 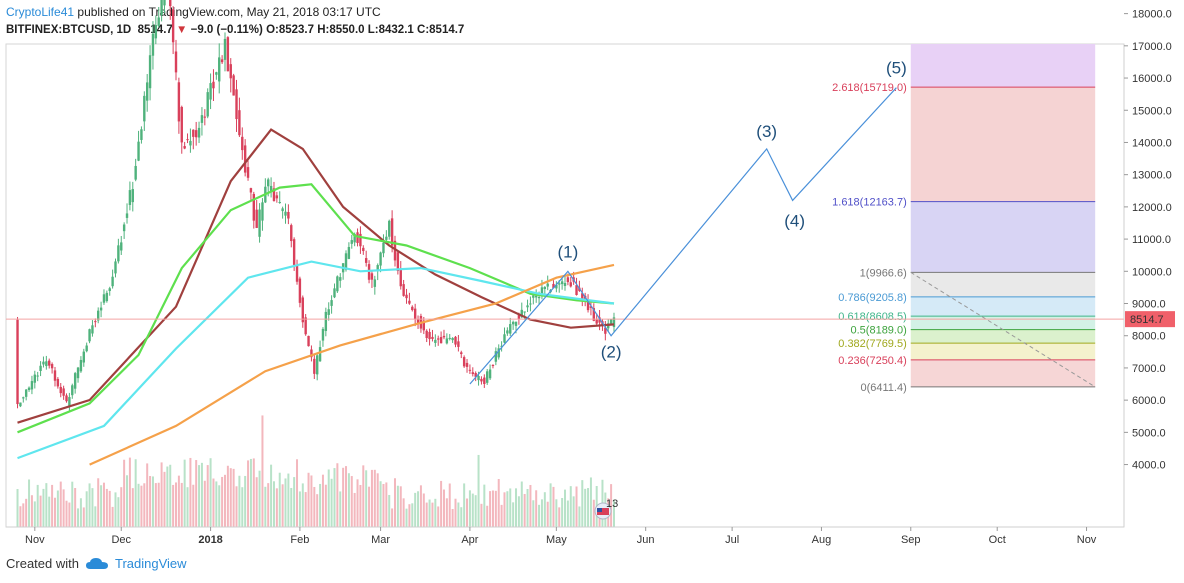 What do you see at coordinates (69, 30) in the screenshot?
I see `symbol-name: BITFINEX:BTCUSD, 1D` at bounding box center [69, 30].